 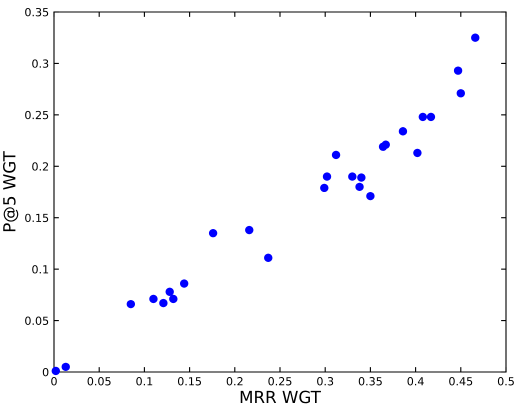 I want to click on x-tick-label: 0.45, so click(x=460, y=381).